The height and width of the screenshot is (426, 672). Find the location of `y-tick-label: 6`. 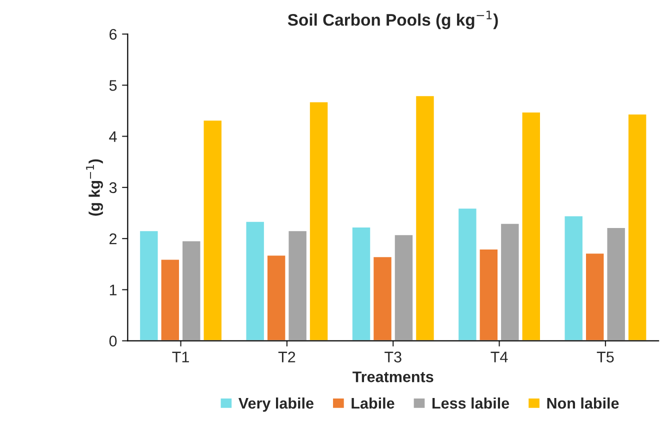

y-tick-label: 6 is located at coordinates (113, 34).